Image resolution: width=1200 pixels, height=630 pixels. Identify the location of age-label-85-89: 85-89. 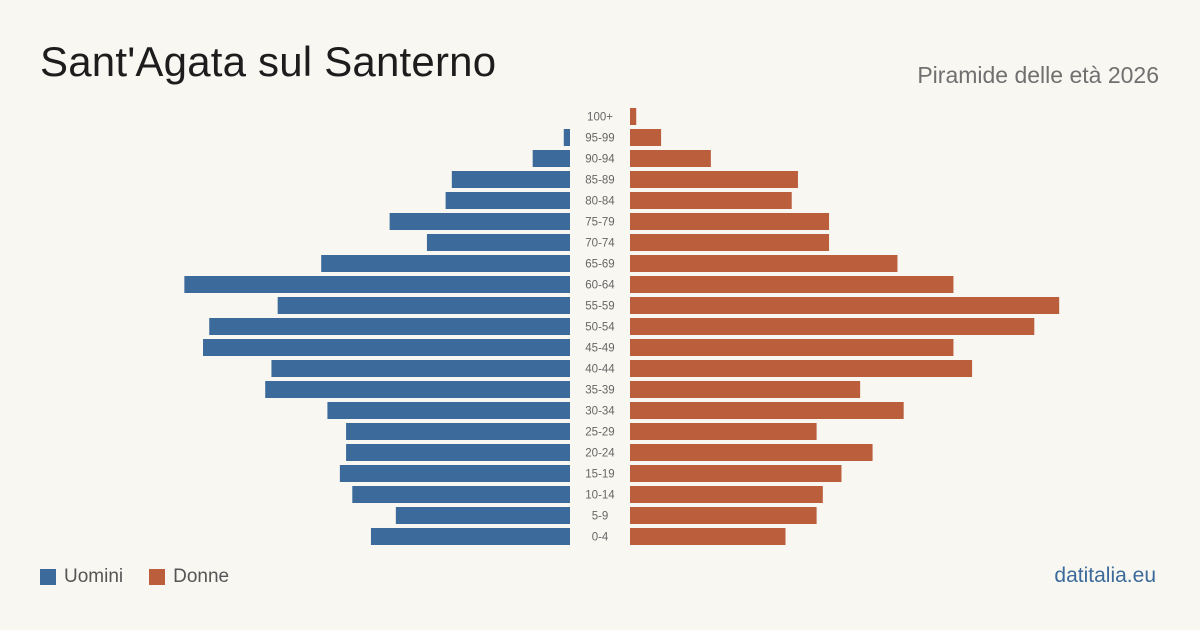
(599, 181).